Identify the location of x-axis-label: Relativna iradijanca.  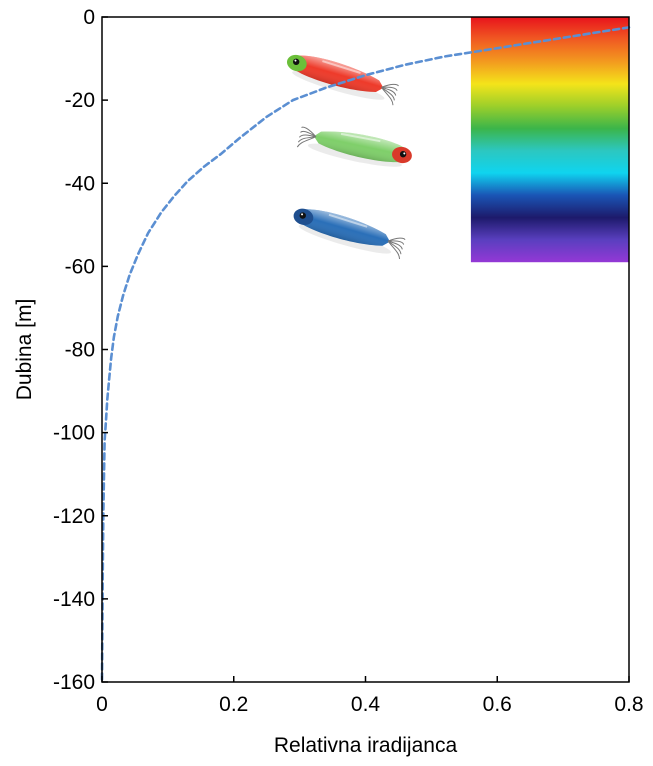
(366, 745).